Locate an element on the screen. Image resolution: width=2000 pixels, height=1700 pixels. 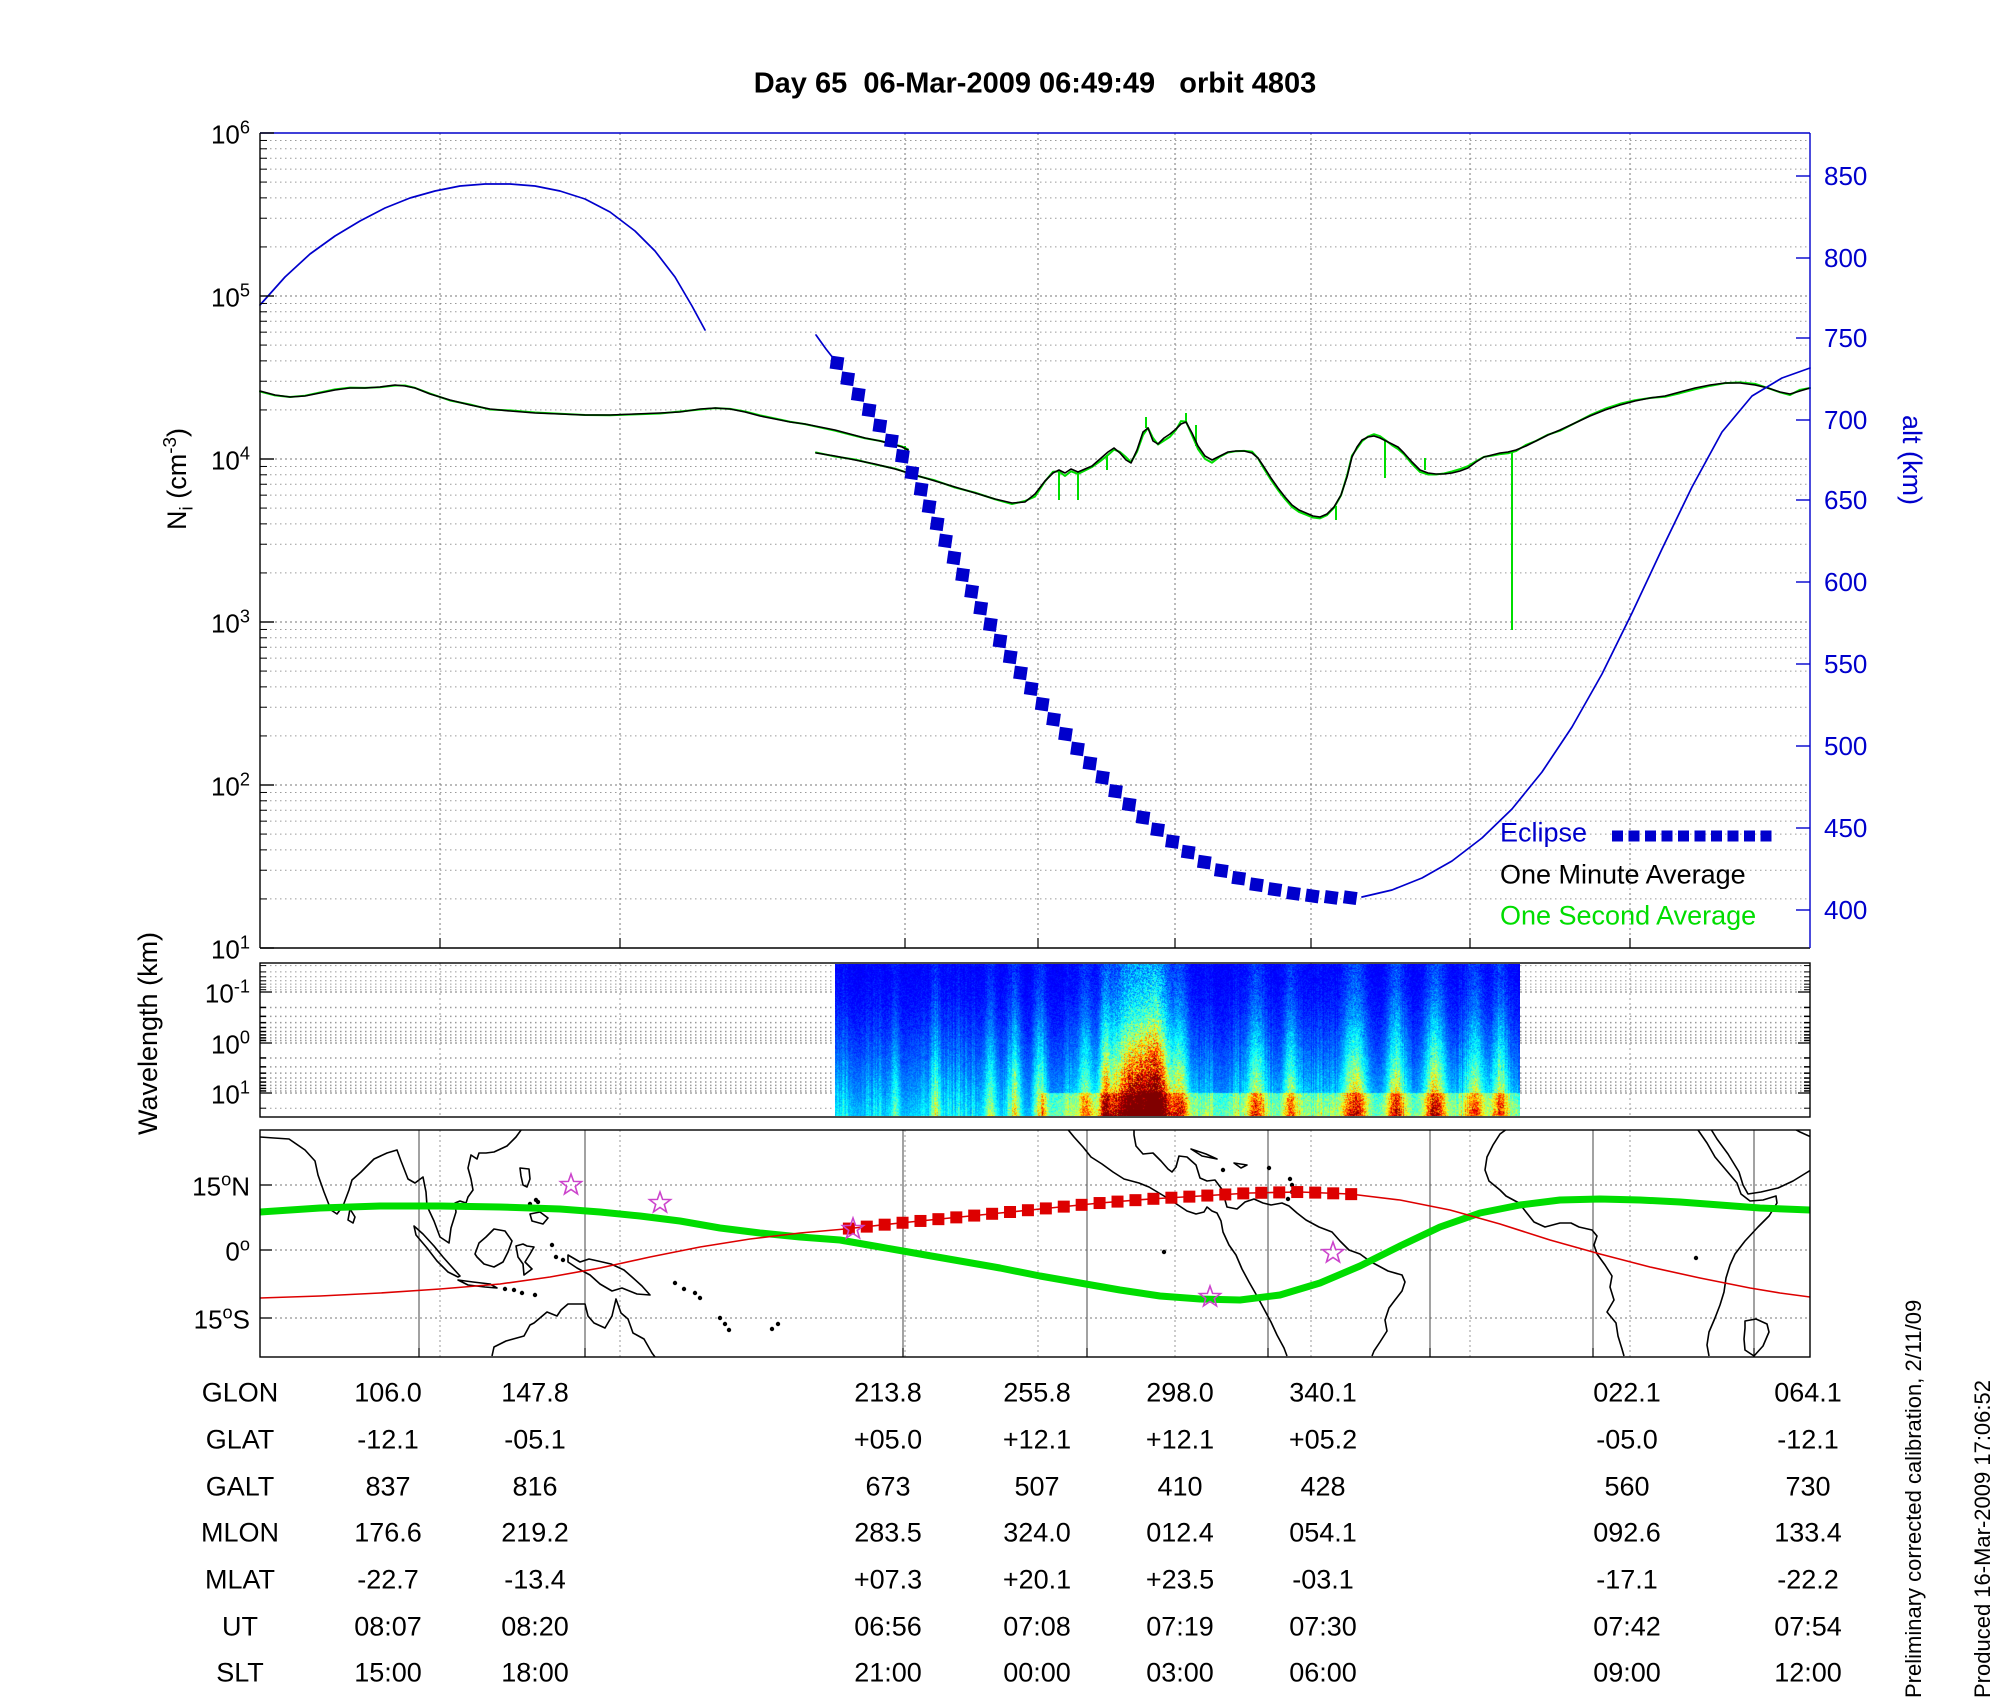
wavelength-spectrogram is located at coordinates (1177, 1040).